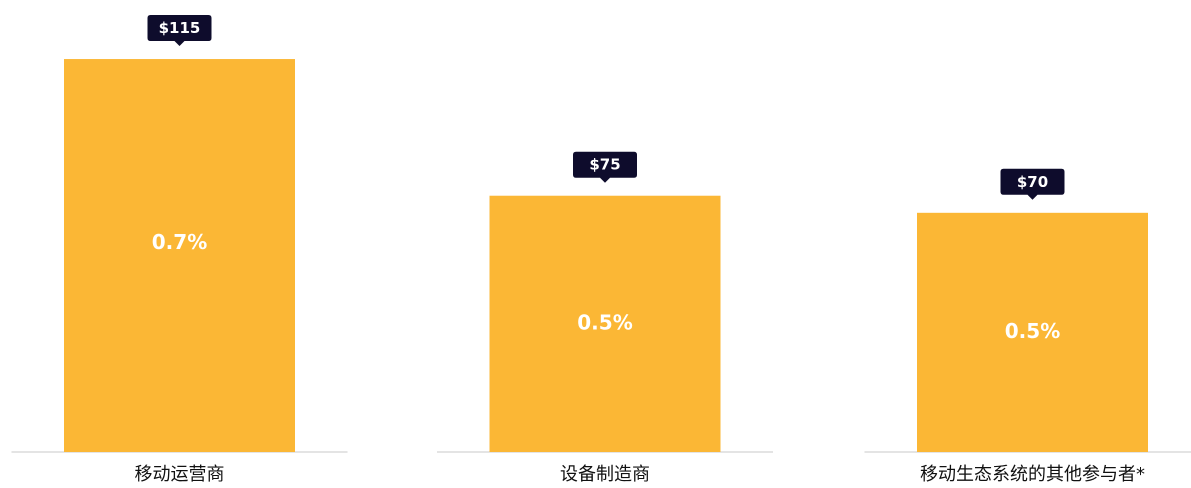  I want to click on value-label: $115, so click(180, 28).